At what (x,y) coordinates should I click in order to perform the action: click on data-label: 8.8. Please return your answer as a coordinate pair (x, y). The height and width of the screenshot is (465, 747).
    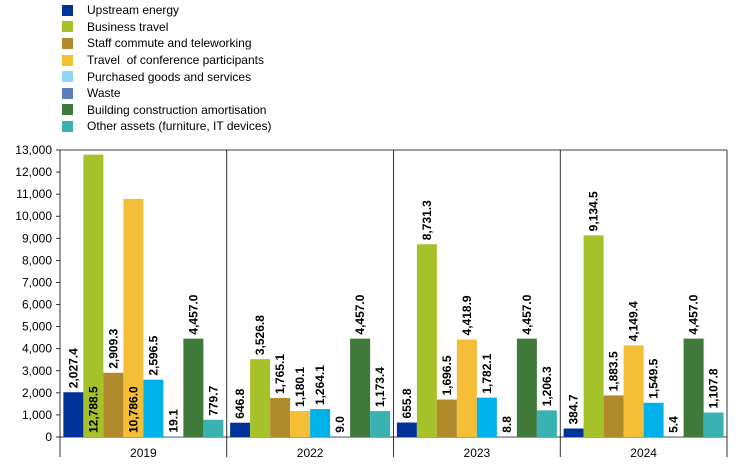
    Looking at the image, I should click on (507, 424).